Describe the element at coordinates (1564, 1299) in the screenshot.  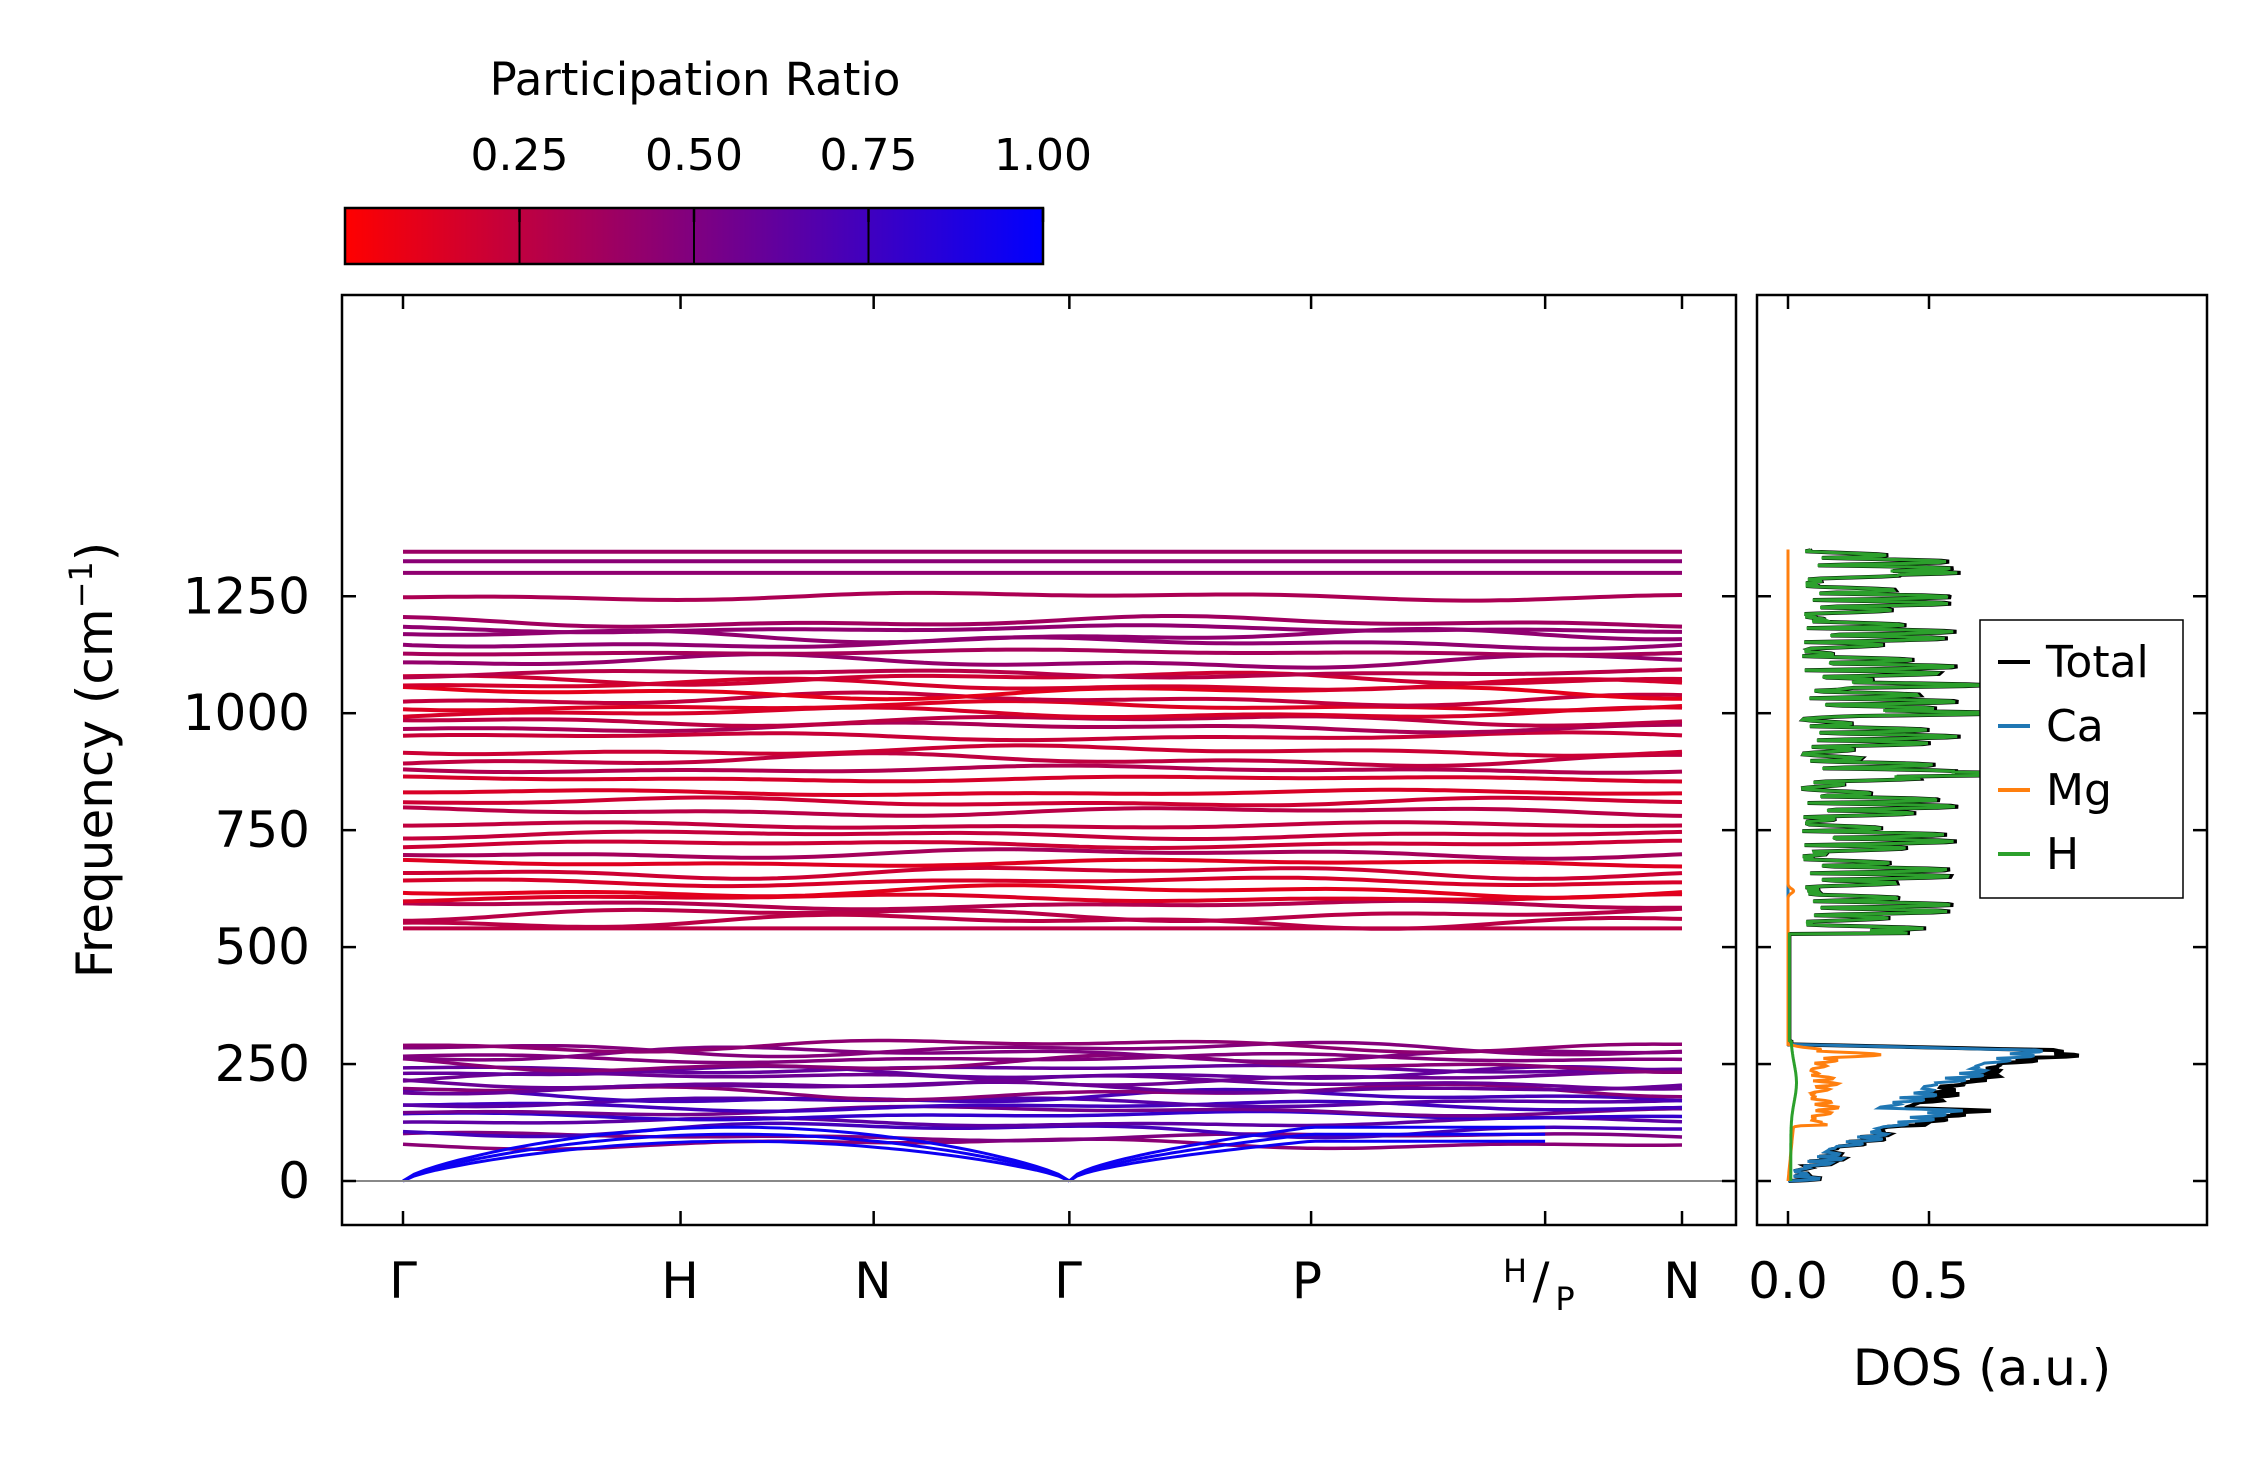
I see `kpoint-label-hp-bottom: P` at that location.